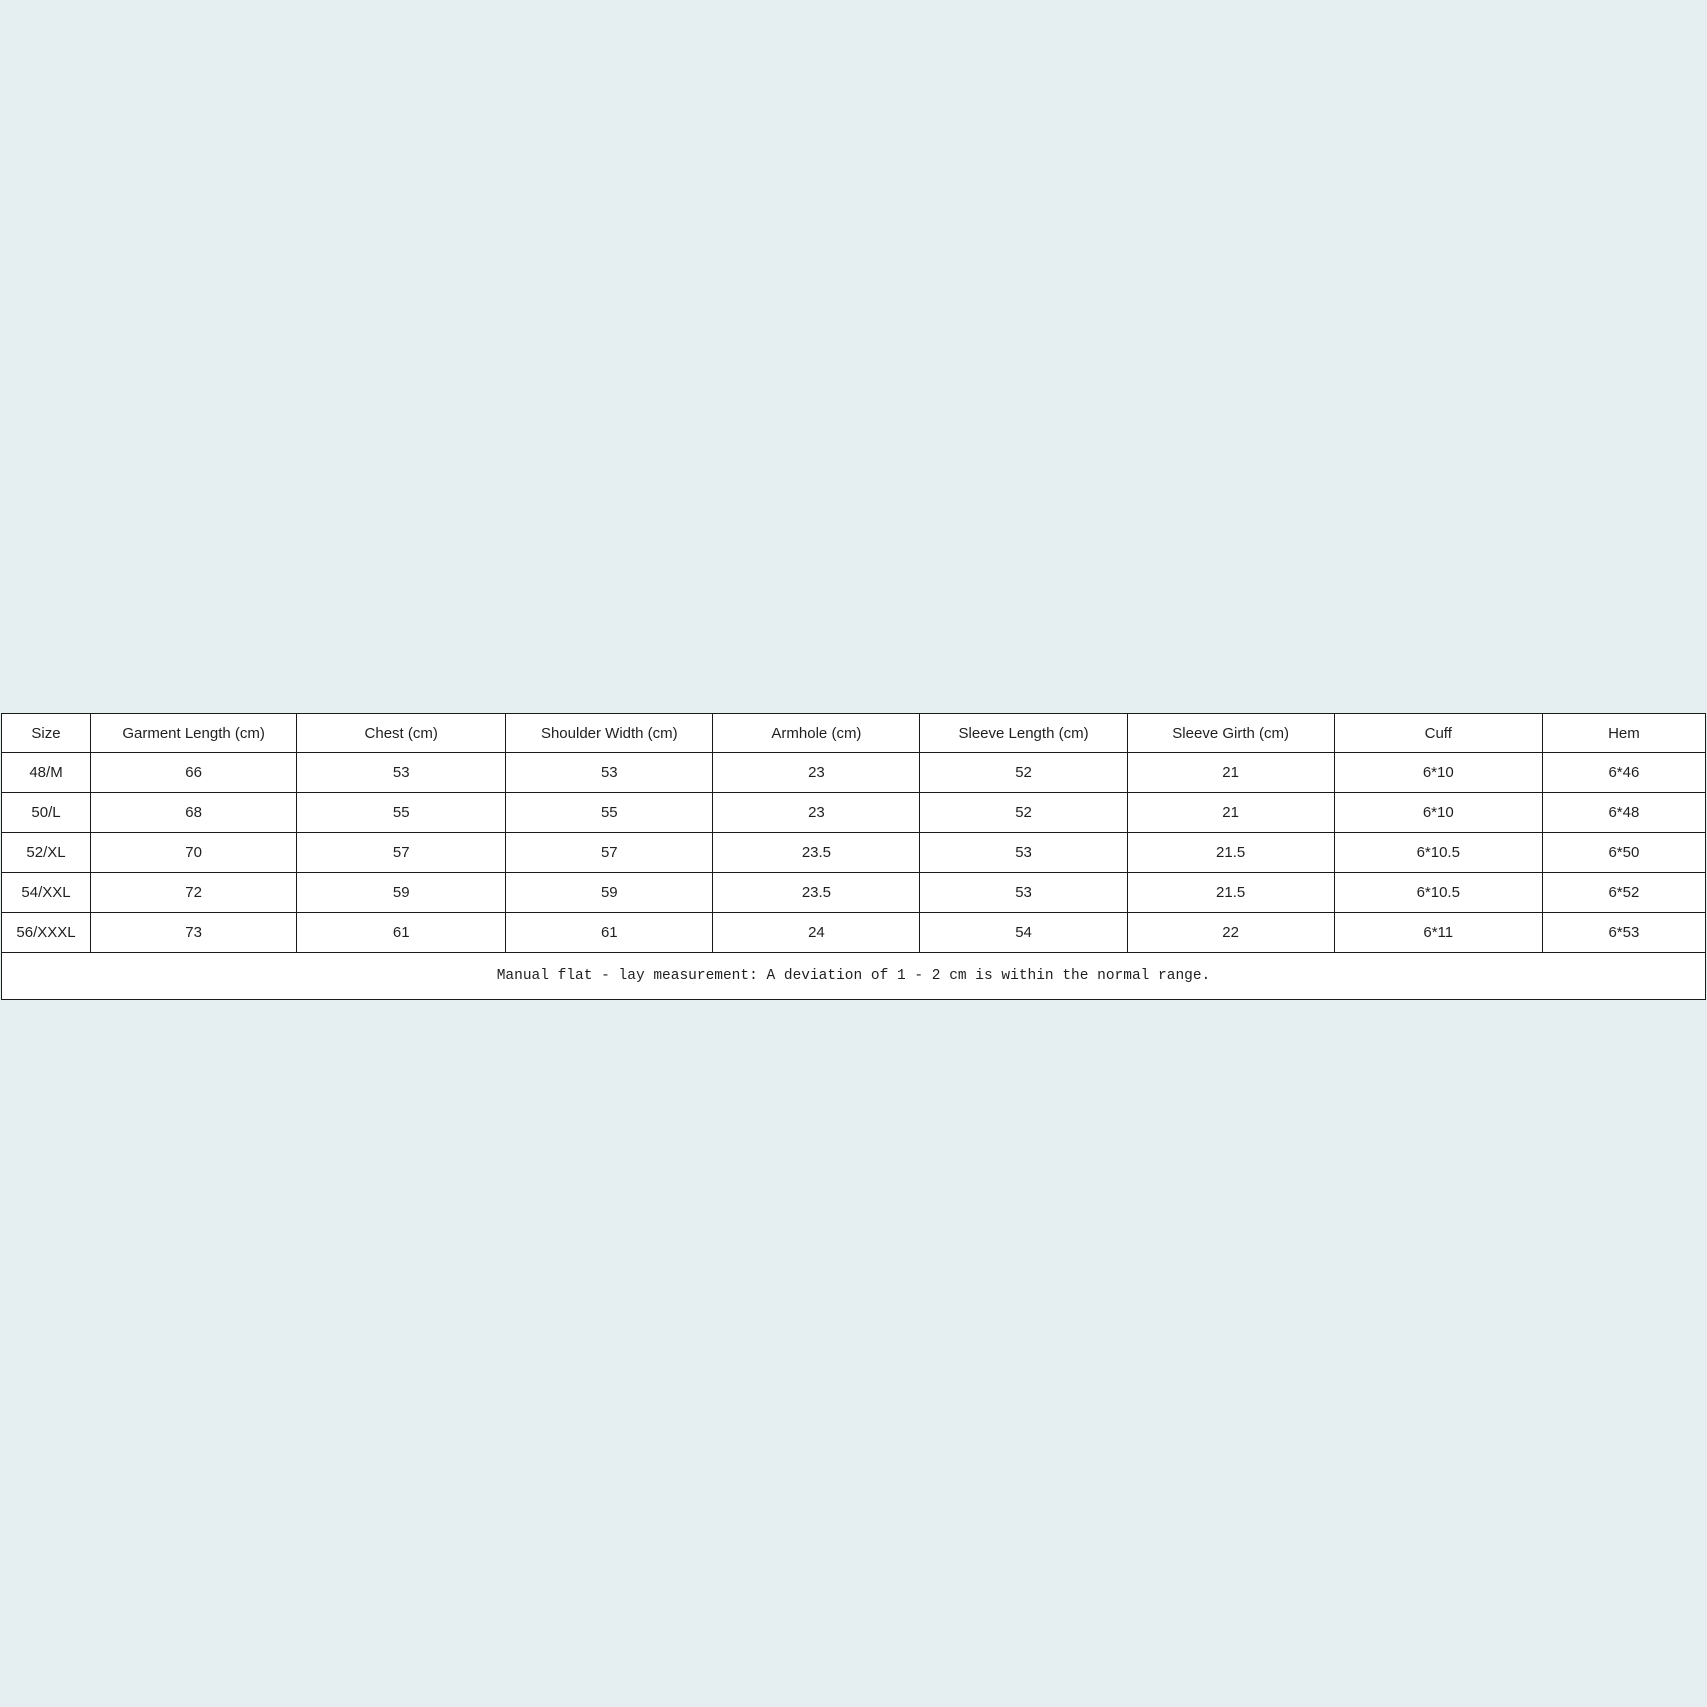  I want to click on size-cell: 56/XXXL, so click(46, 932).